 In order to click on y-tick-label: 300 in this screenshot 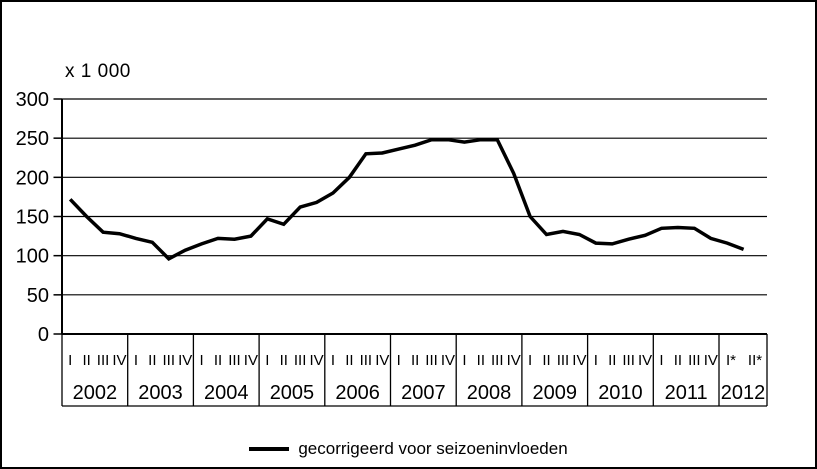, I will do `click(32, 100)`.